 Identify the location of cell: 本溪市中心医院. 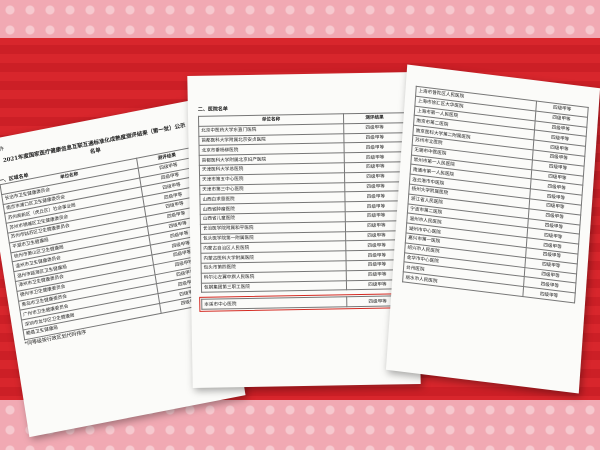
(274, 303).